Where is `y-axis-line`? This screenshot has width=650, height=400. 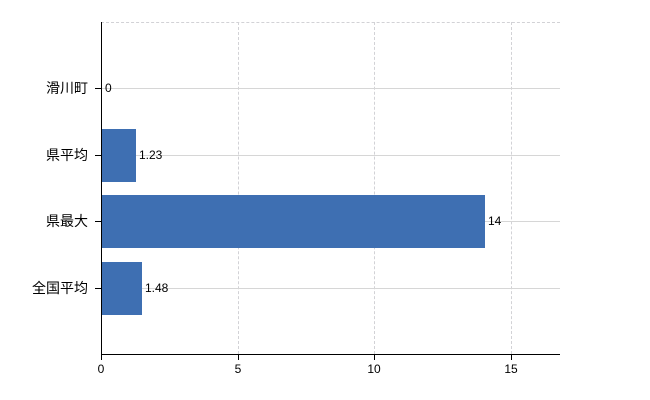 y-axis-line is located at coordinates (101, 188).